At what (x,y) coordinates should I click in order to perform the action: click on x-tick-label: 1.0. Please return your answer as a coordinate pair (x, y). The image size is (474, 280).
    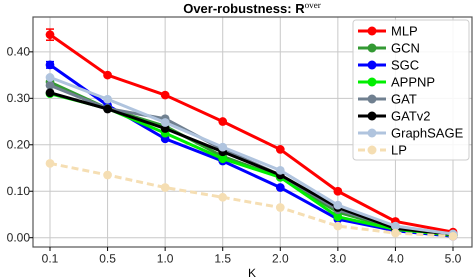
    Looking at the image, I should click on (165, 259).